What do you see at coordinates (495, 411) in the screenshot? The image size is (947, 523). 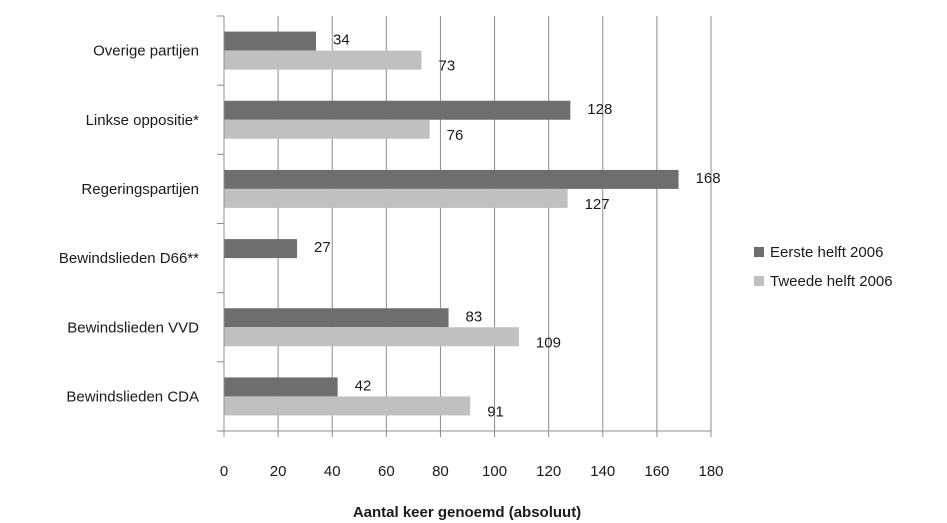 I see `data-label: 91` at bounding box center [495, 411].